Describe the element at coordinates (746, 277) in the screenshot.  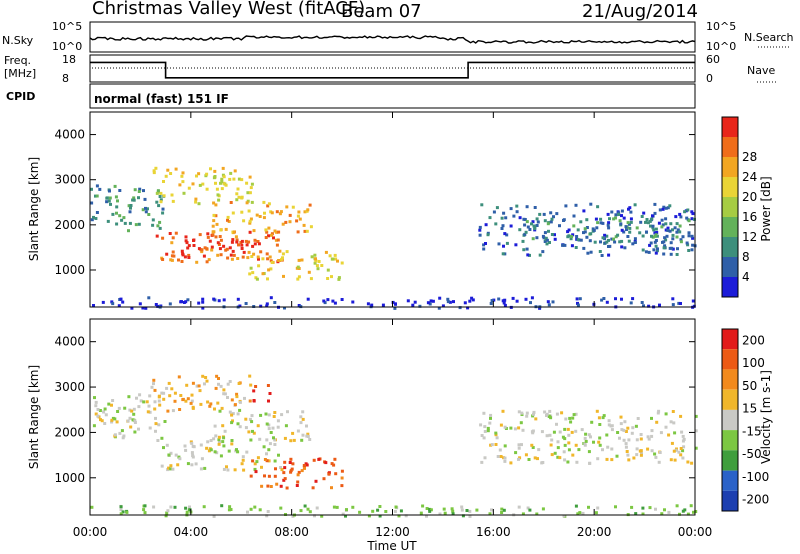
I see `colorbar-tick-label: 4` at that location.